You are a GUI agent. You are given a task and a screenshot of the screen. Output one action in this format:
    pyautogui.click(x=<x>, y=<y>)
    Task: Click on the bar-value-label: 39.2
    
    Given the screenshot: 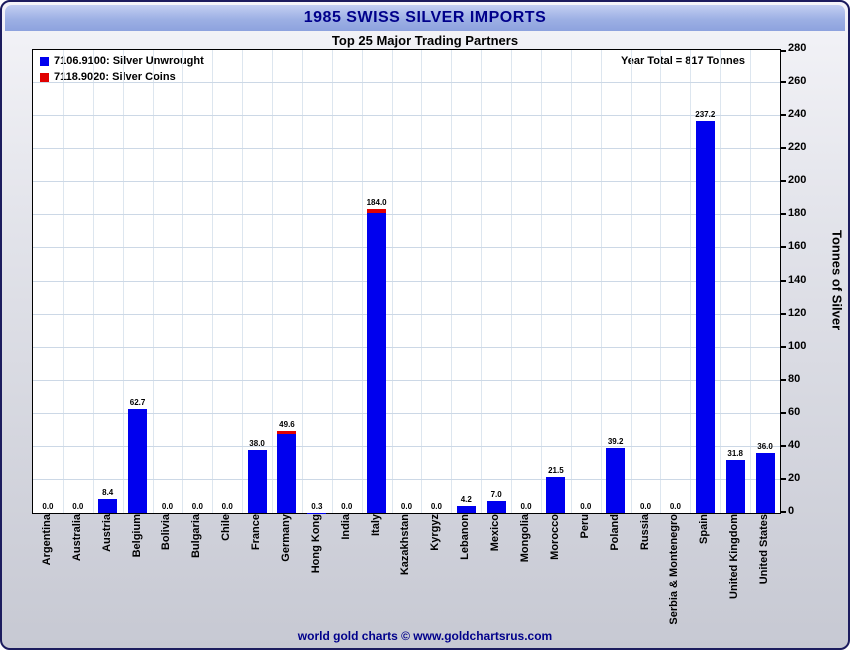 What is the action you would take?
    pyautogui.click(x=615, y=442)
    